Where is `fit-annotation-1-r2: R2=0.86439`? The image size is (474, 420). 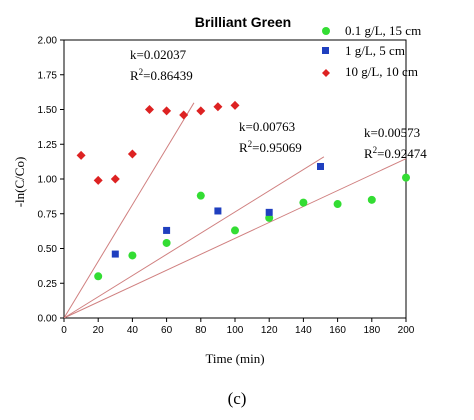 fit-annotation-1-r2: R2=0.86439 is located at coordinates (161, 75).